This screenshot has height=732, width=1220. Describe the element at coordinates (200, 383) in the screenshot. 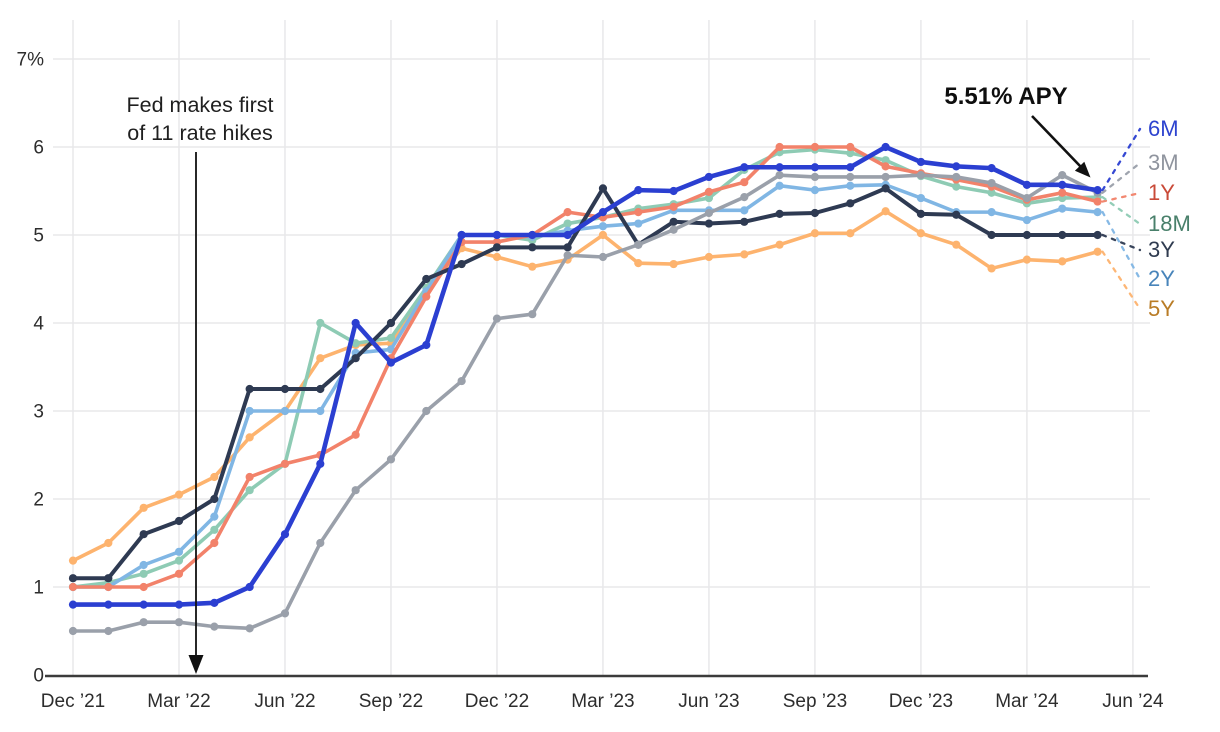

I see `fed-rate-hike-annotation: Fed makes first of 11 rate hikes` at that location.